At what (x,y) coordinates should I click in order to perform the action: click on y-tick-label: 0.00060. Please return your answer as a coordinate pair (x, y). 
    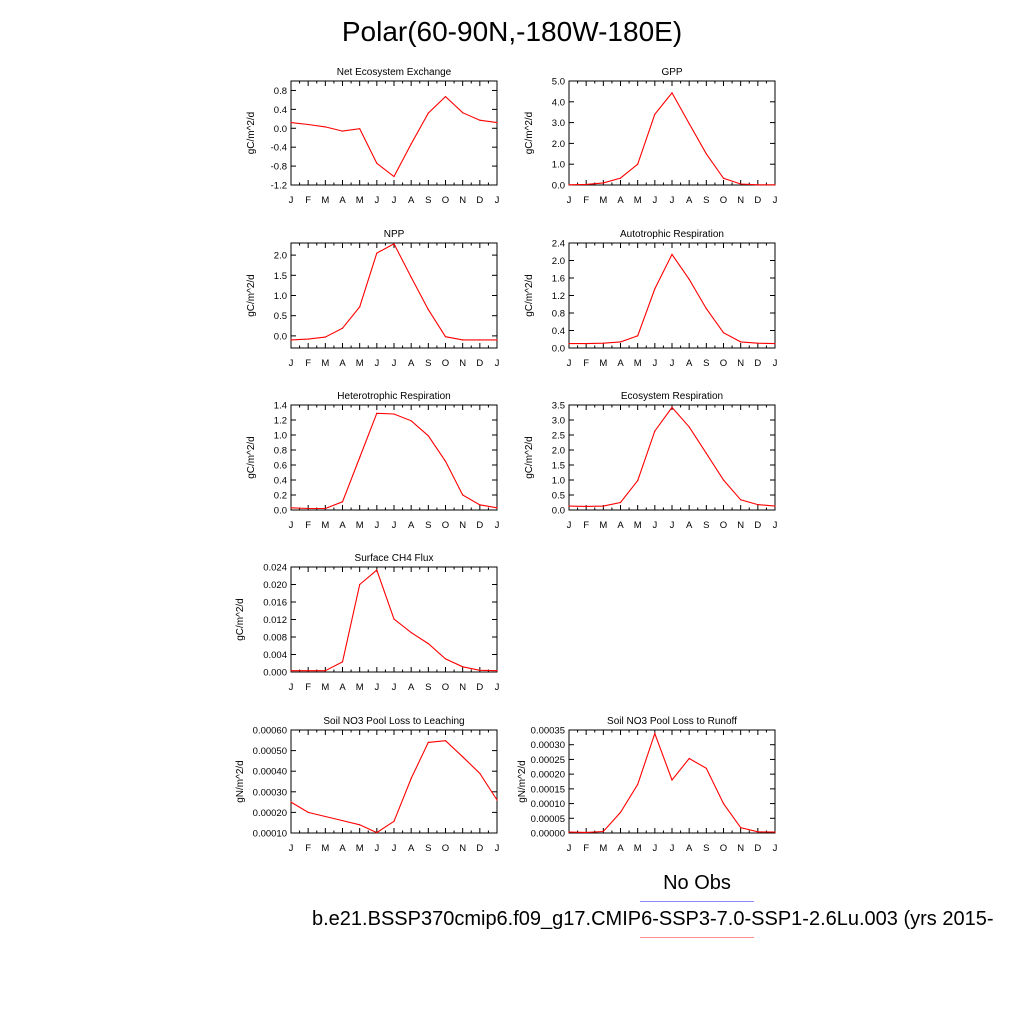
    Looking at the image, I should click on (270, 731).